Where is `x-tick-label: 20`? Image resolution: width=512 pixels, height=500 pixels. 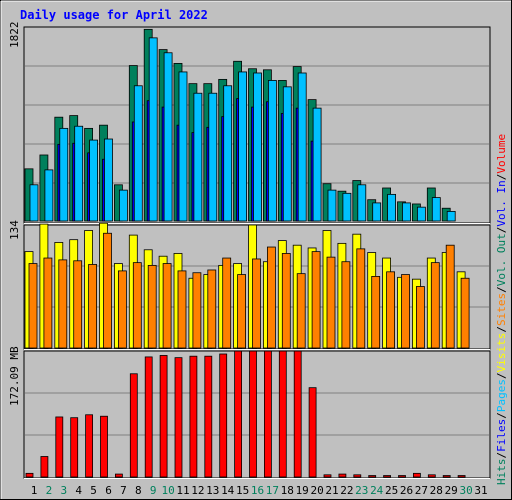
x-tick-label: 20 is located at coordinates (316, 490).